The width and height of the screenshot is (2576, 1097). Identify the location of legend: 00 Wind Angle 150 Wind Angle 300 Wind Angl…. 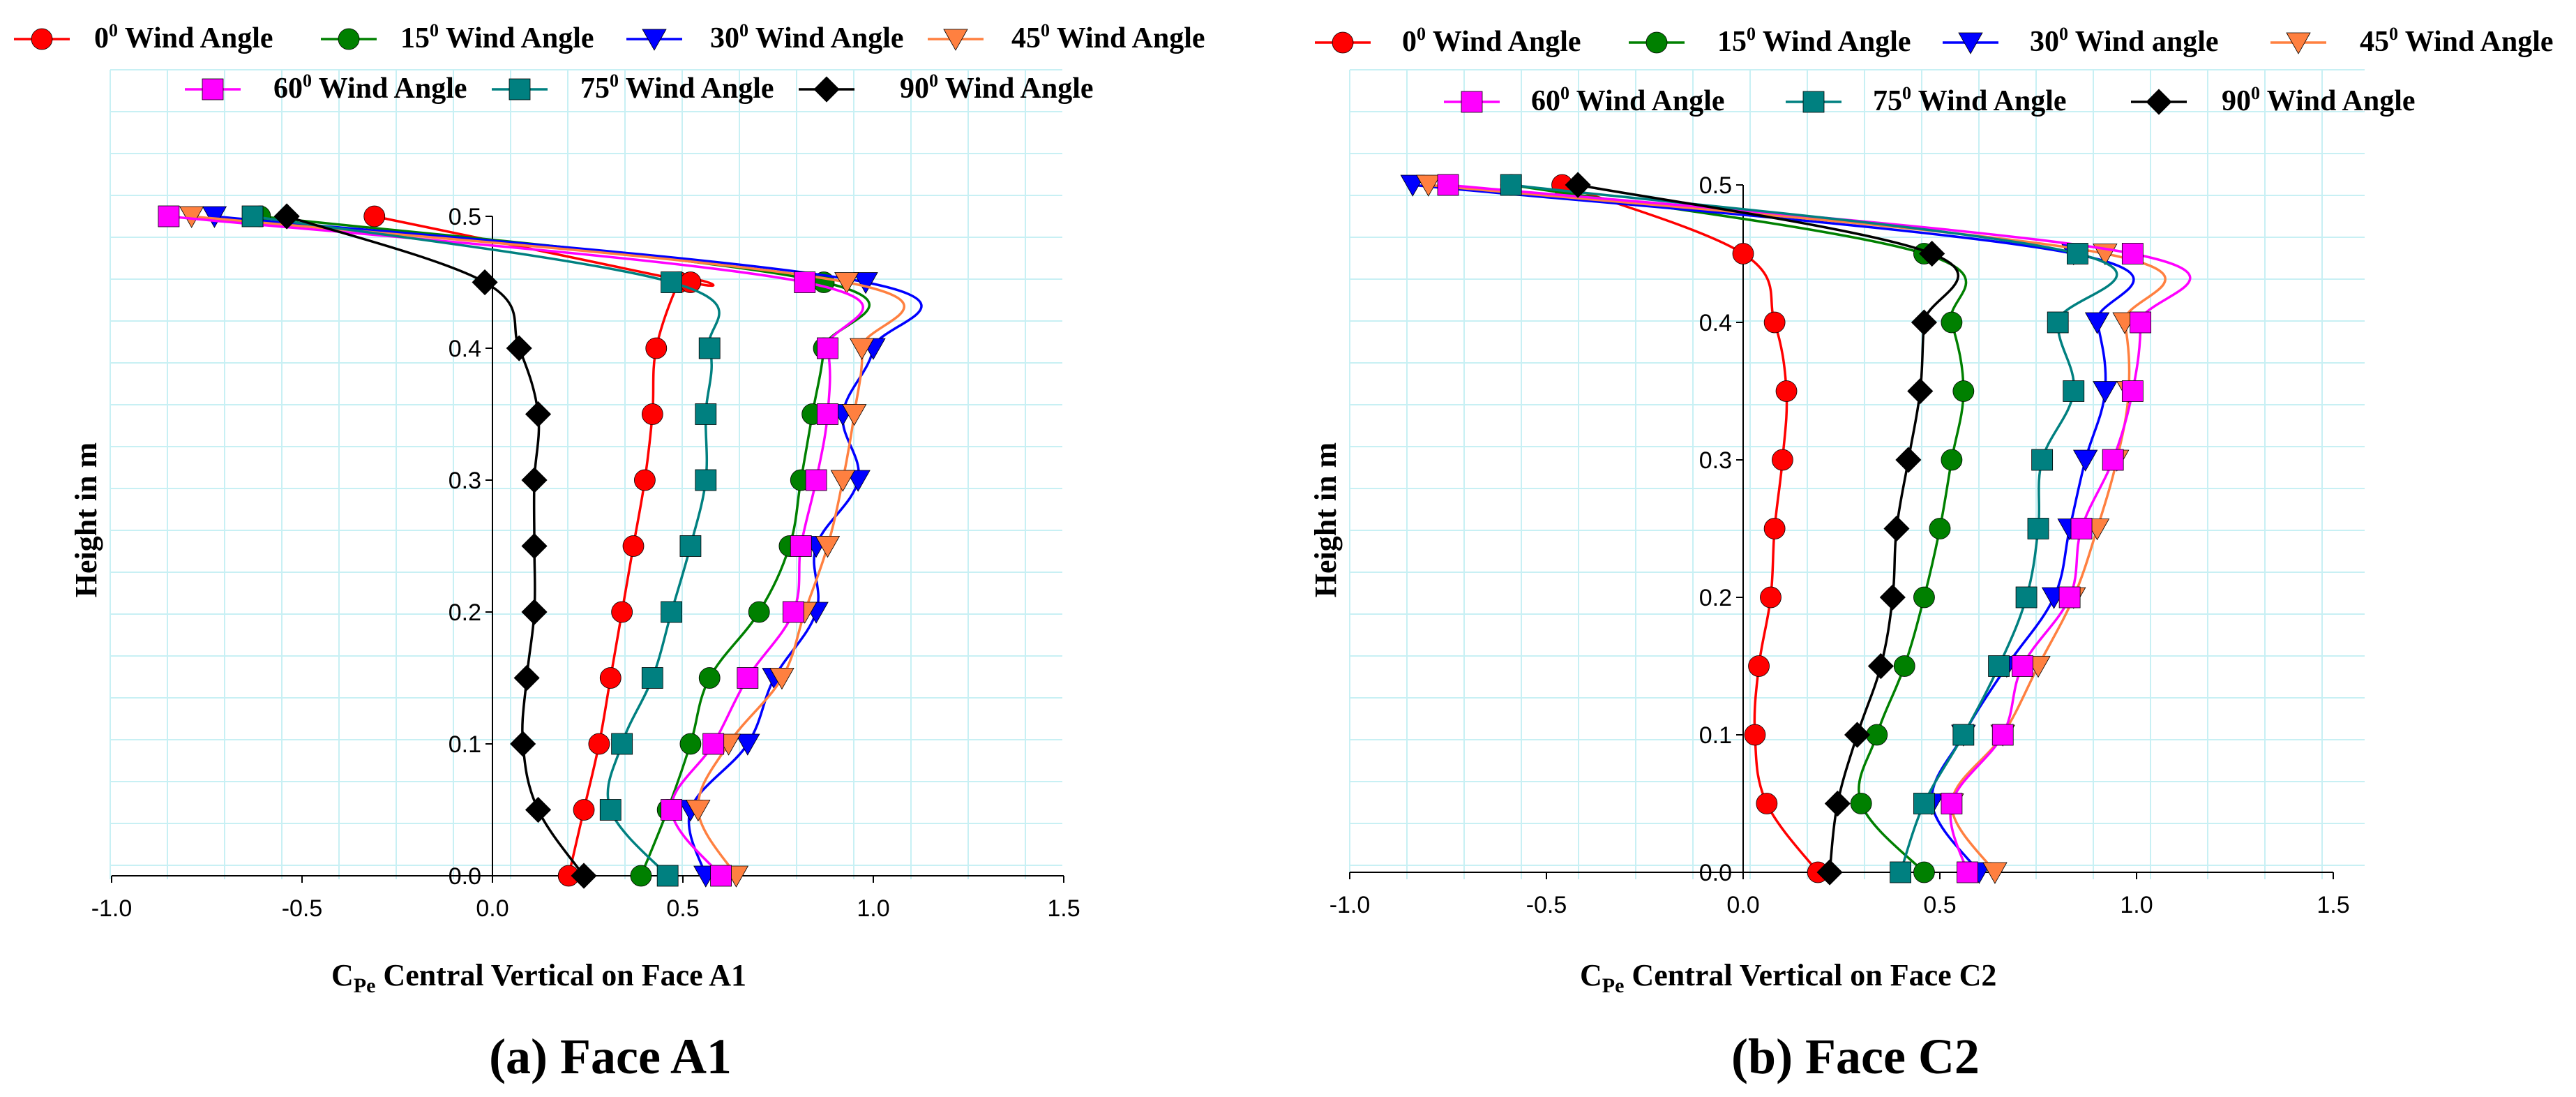
(609, 62).